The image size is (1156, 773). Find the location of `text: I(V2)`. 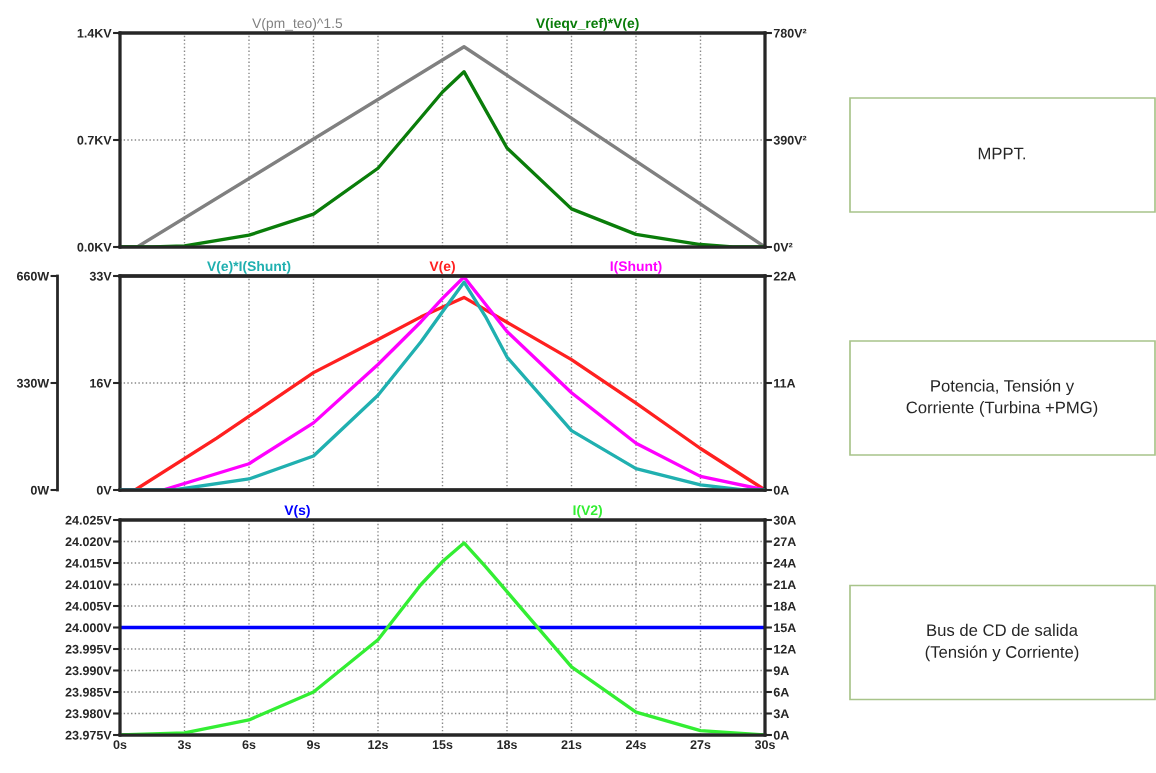

text: I(V2) is located at coordinates (587, 511).